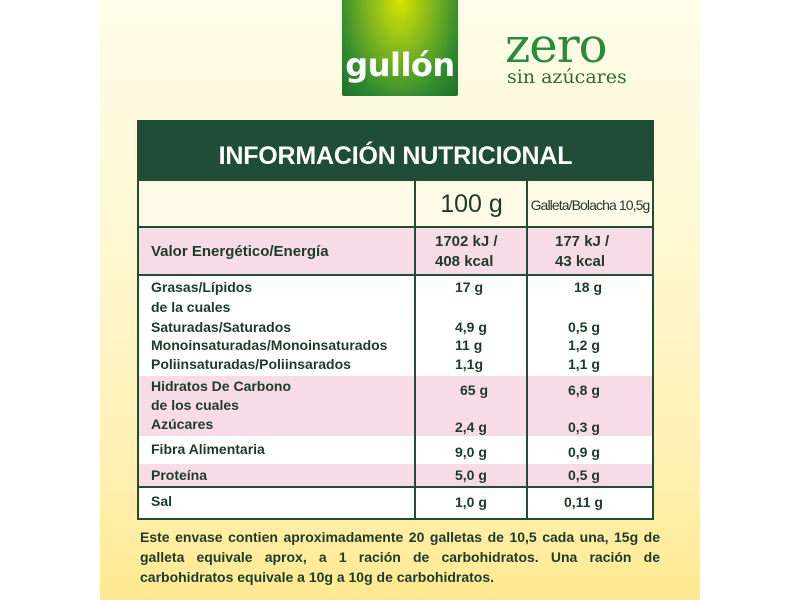  What do you see at coordinates (179, 475) in the screenshot?
I see `protein-label: Proteína` at bounding box center [179, 475].